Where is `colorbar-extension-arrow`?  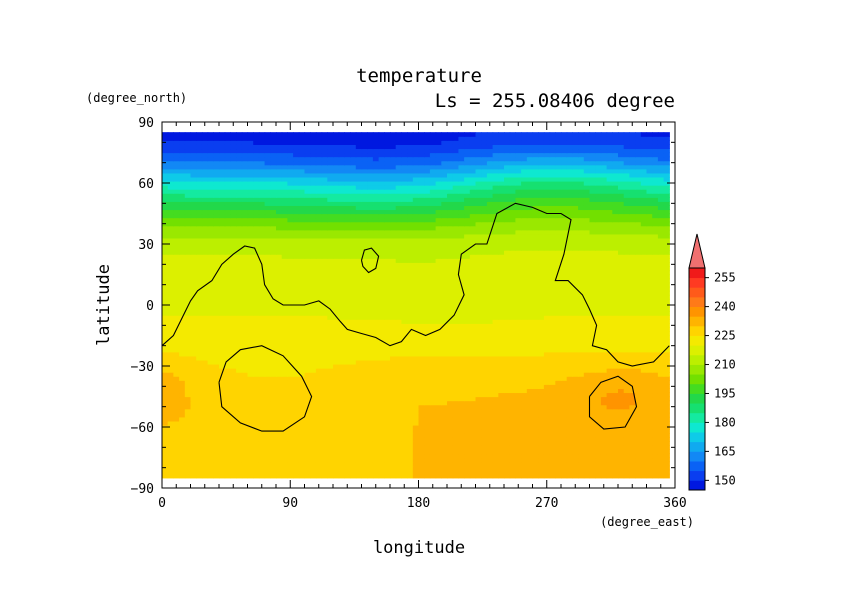
colorbar-extension-arrow is located at coordinates (697, 251).